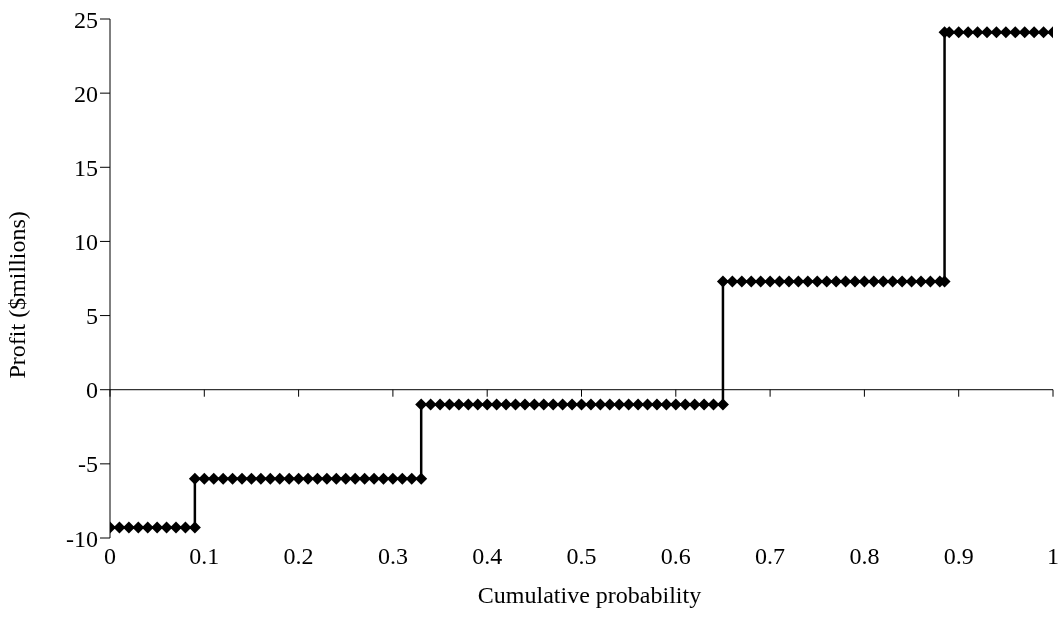  Describe the element at coordinates (16, 295) in the screenshot. I see `y-axis-title: Profit ($millions)` at that location.